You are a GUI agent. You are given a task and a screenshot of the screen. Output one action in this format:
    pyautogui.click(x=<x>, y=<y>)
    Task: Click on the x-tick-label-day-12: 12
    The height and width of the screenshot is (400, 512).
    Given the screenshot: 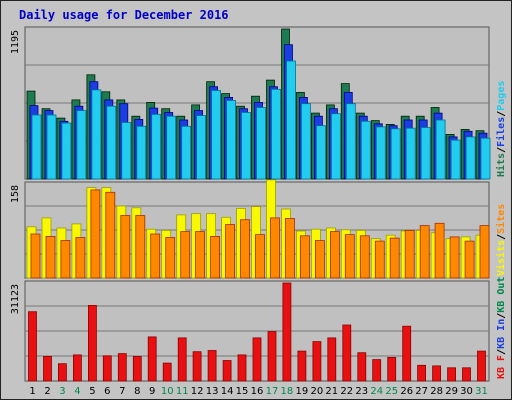 What is the action you would take?
    pyautogui.click(x=197, y=391)
    